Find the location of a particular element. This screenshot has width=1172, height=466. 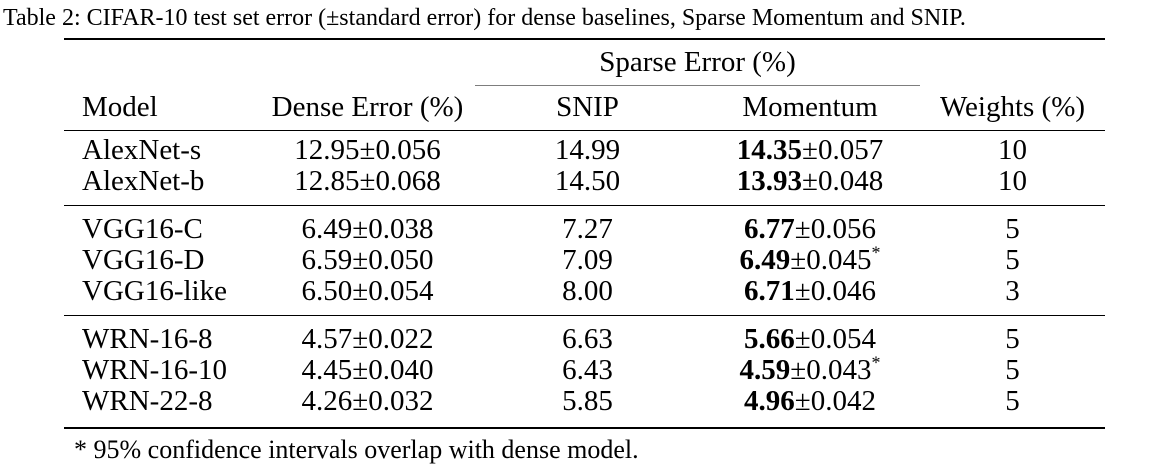

momentum-cell: 6.49±0.045* is located at coordinates (810, 259).